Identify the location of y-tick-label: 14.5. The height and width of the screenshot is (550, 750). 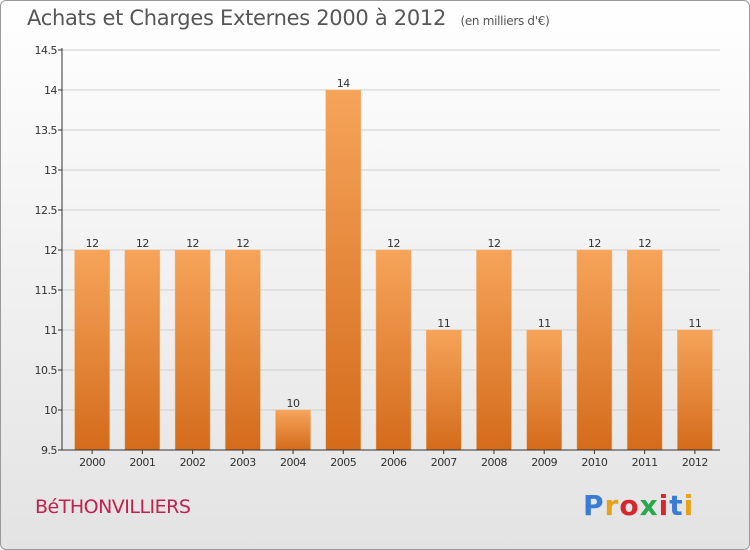
(46, 50).